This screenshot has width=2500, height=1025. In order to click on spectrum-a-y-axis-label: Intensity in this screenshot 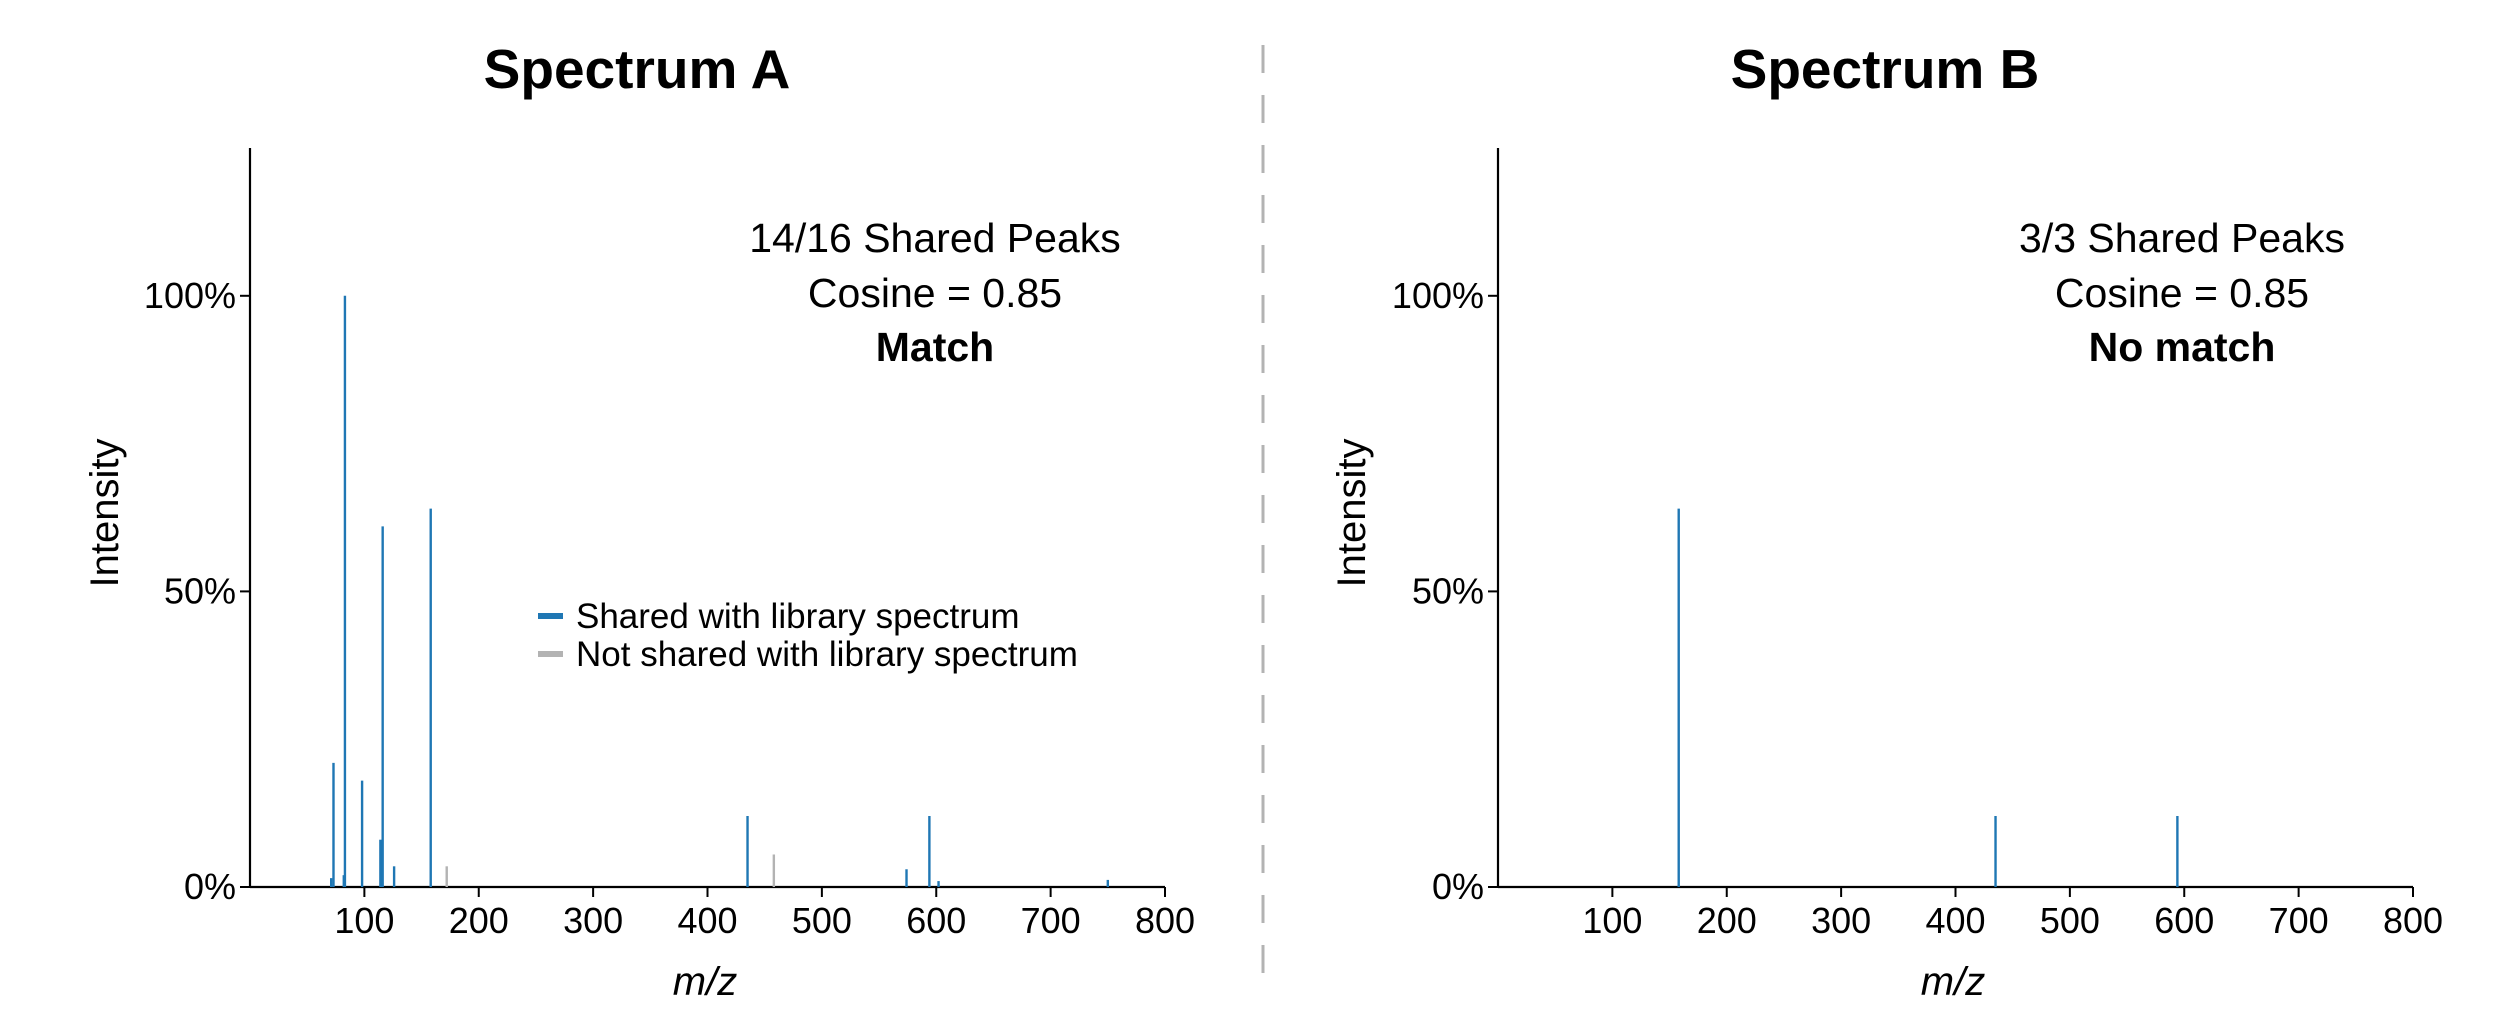, I will do `click(105, 513)`.